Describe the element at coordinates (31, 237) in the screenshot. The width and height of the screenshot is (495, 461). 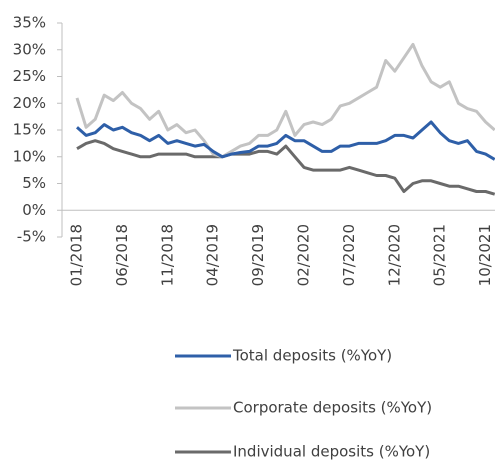
I see `y-tick-label: -5%` at that location.